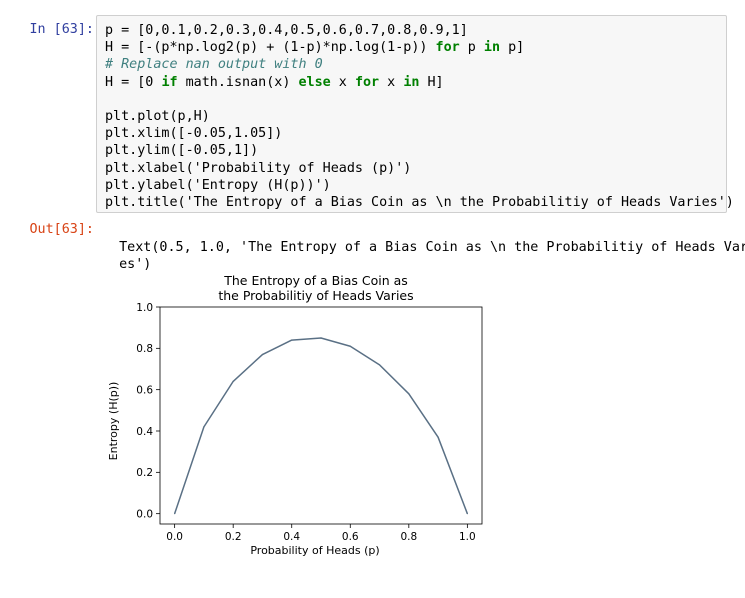  What do you see at coordinates (512, 48) in the screenshot?
I see `code-token: p]` at bounding box center [512, 48].